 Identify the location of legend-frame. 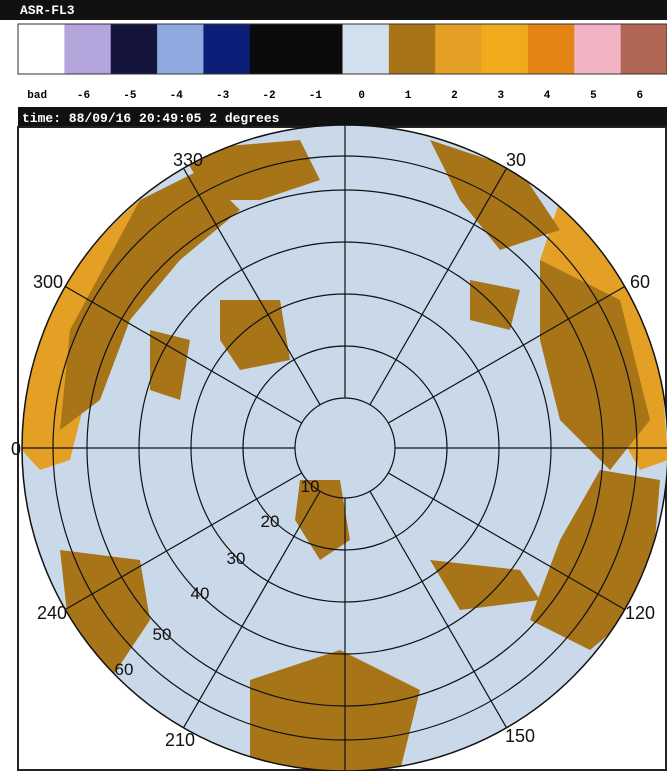
(342, 49).